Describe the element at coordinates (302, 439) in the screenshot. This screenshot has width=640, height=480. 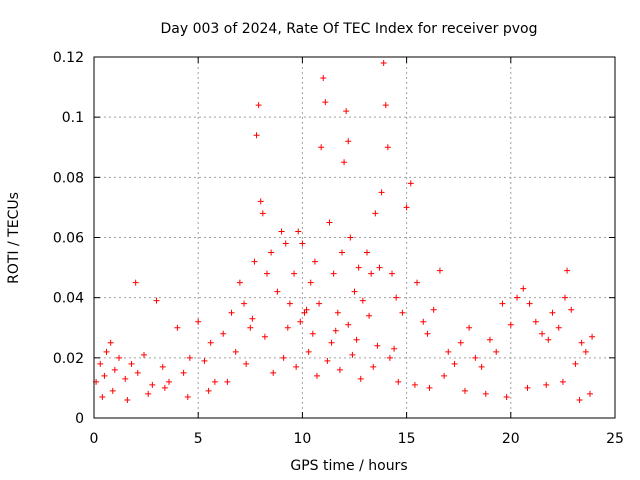
I see `x-tick-label: 10` at that location.